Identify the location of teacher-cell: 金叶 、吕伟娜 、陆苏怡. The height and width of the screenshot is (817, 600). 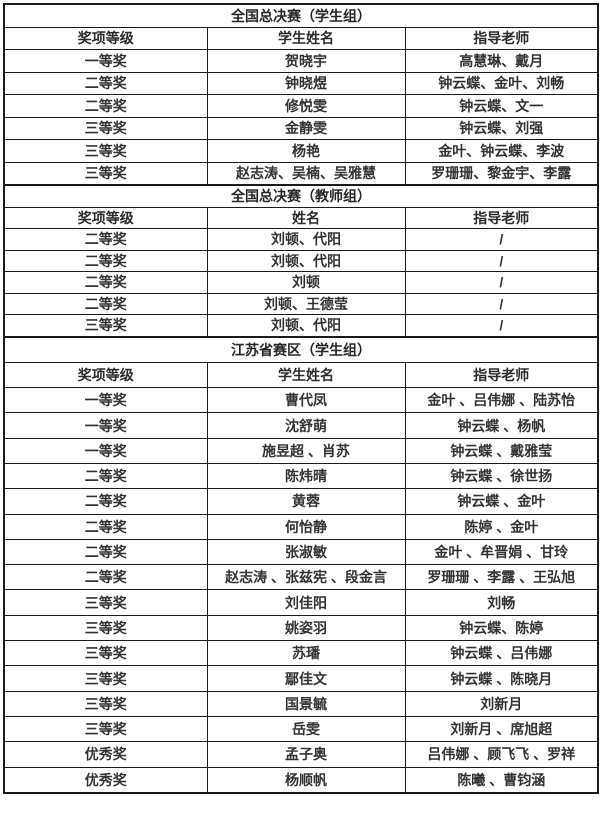
(501, 400).